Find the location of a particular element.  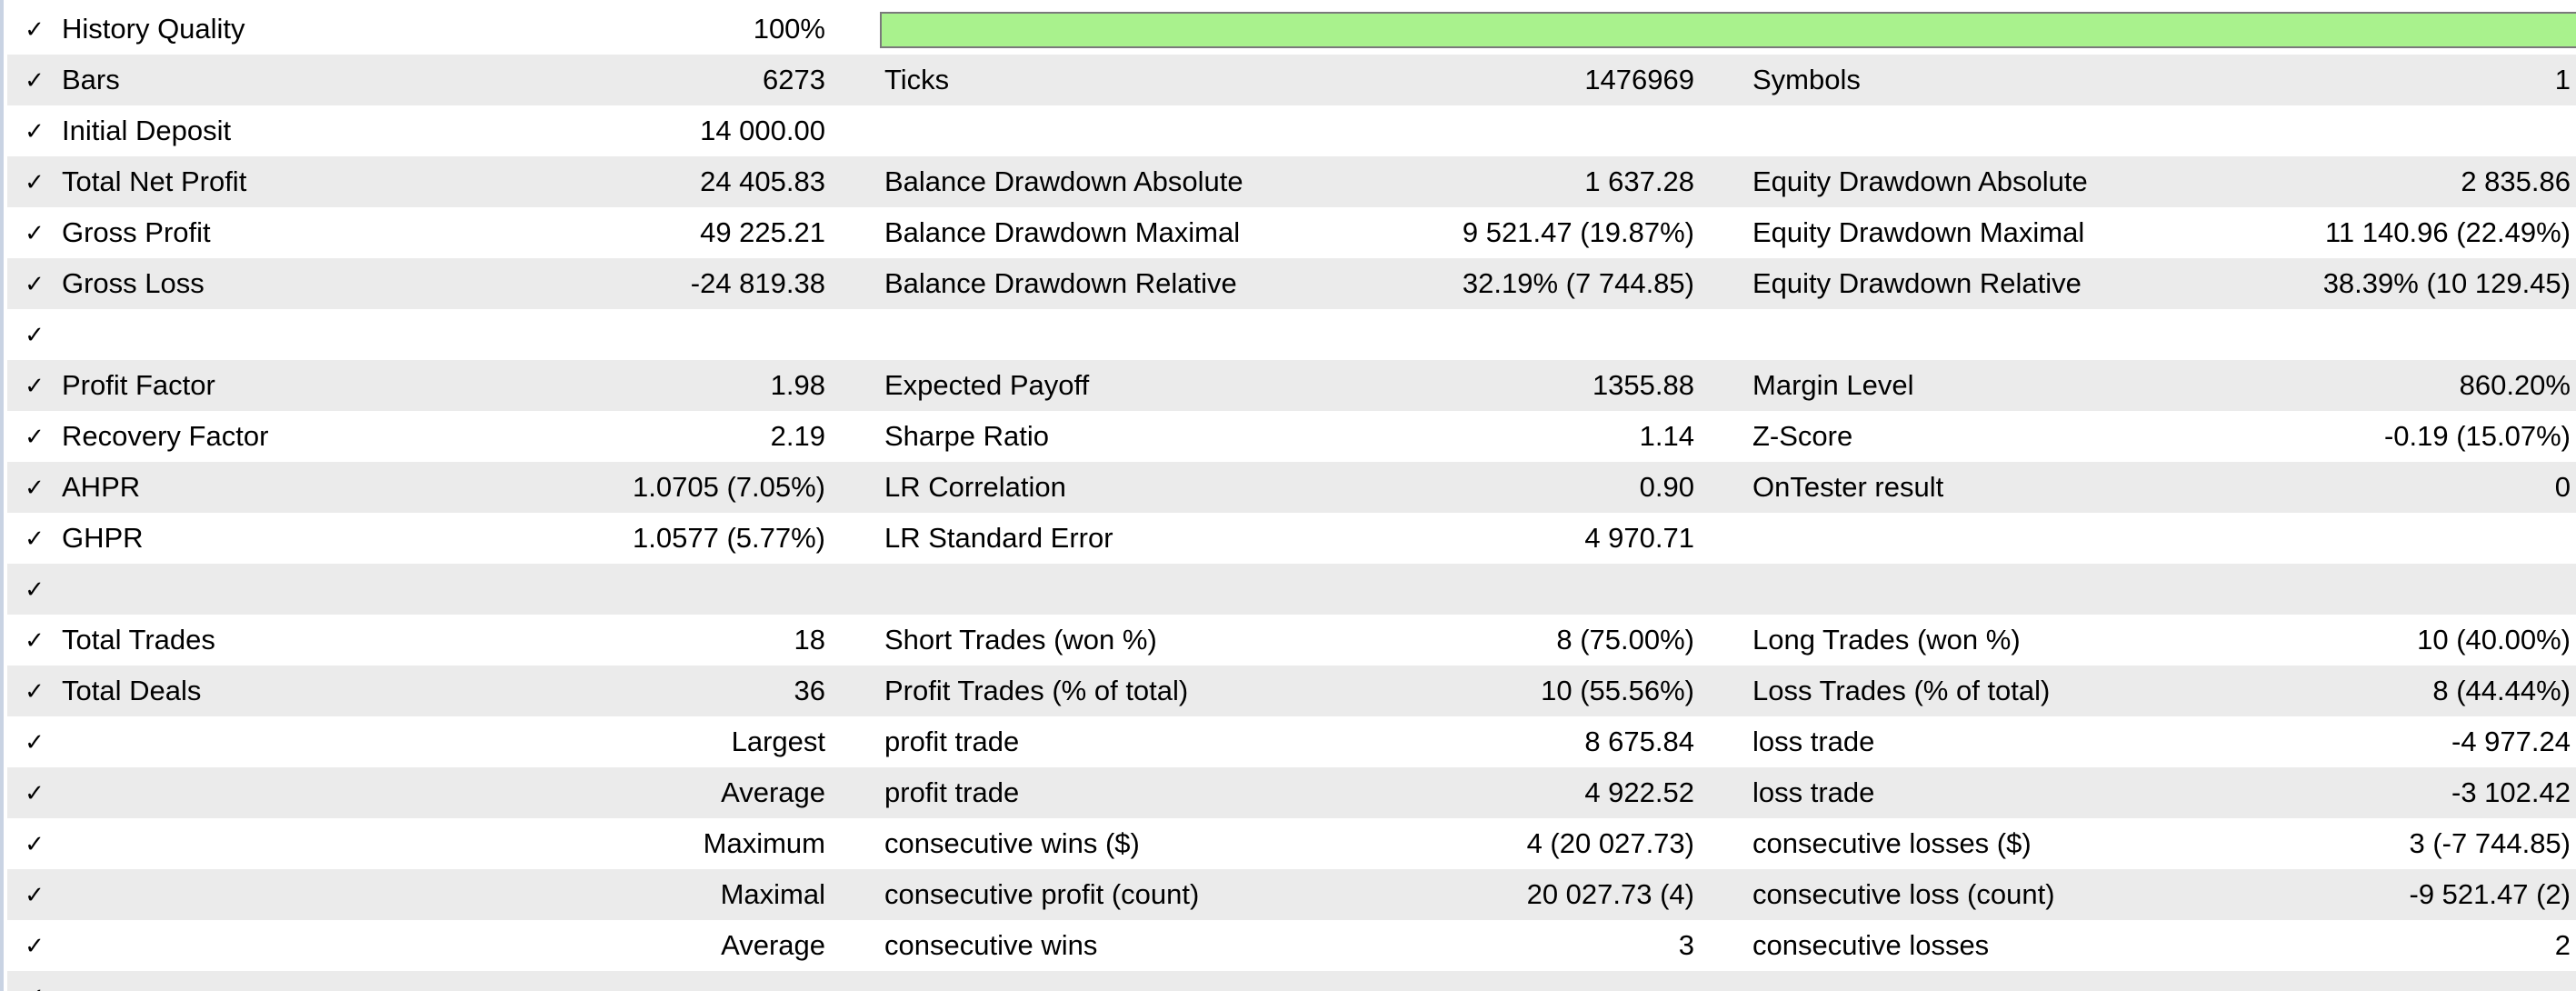

metric-value: -9 521.47 (2) is located at coordinates (2490, 894).